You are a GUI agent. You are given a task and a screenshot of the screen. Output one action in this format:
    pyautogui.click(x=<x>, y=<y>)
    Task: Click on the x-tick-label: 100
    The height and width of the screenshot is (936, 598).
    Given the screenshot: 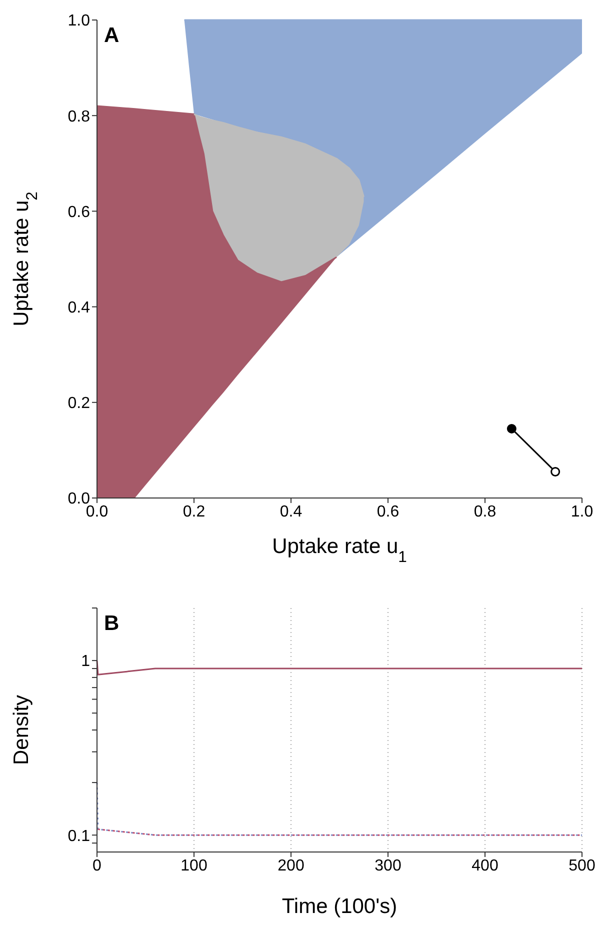 What is the action you would take?
    pyautogui.click(x=194, y=865)
    